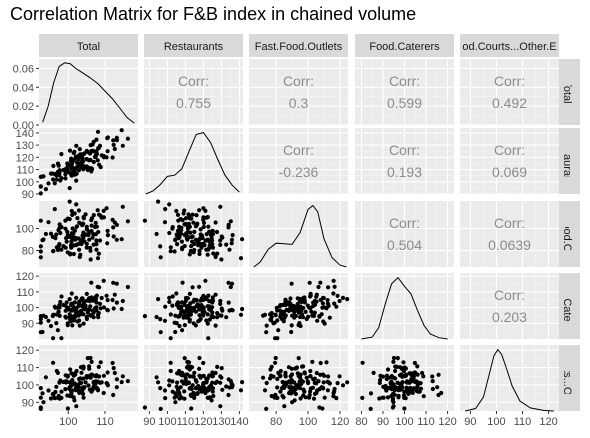  Describe the element at coordinates (404, 172) in the screenshot. I see `correlation-value: 0.193` at that location.